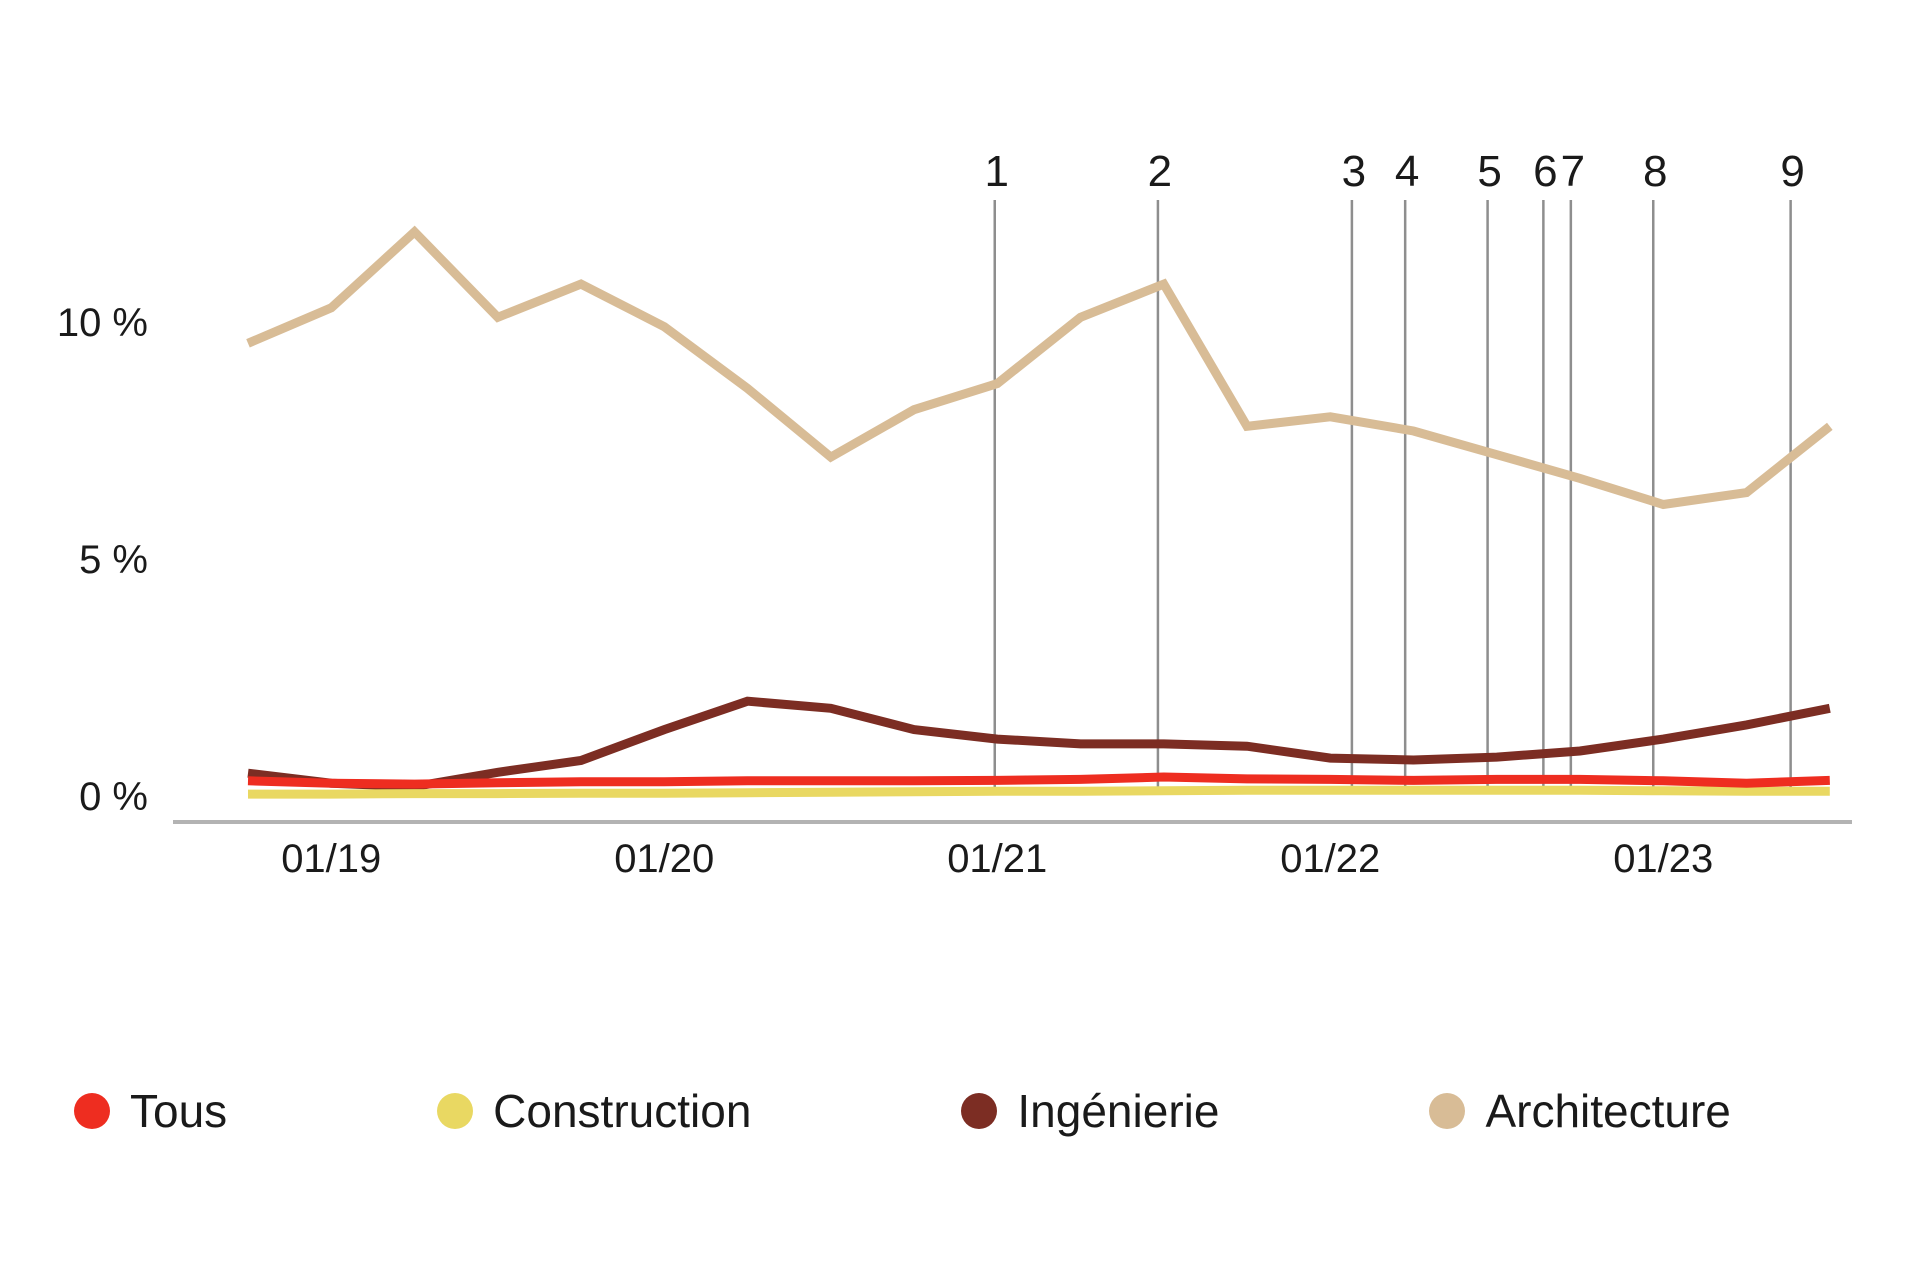 The height and width of the screenshot is (1280, 1920). I want to click on legend-item-ingenierie: Ingénierie, so click(1090, 1111).